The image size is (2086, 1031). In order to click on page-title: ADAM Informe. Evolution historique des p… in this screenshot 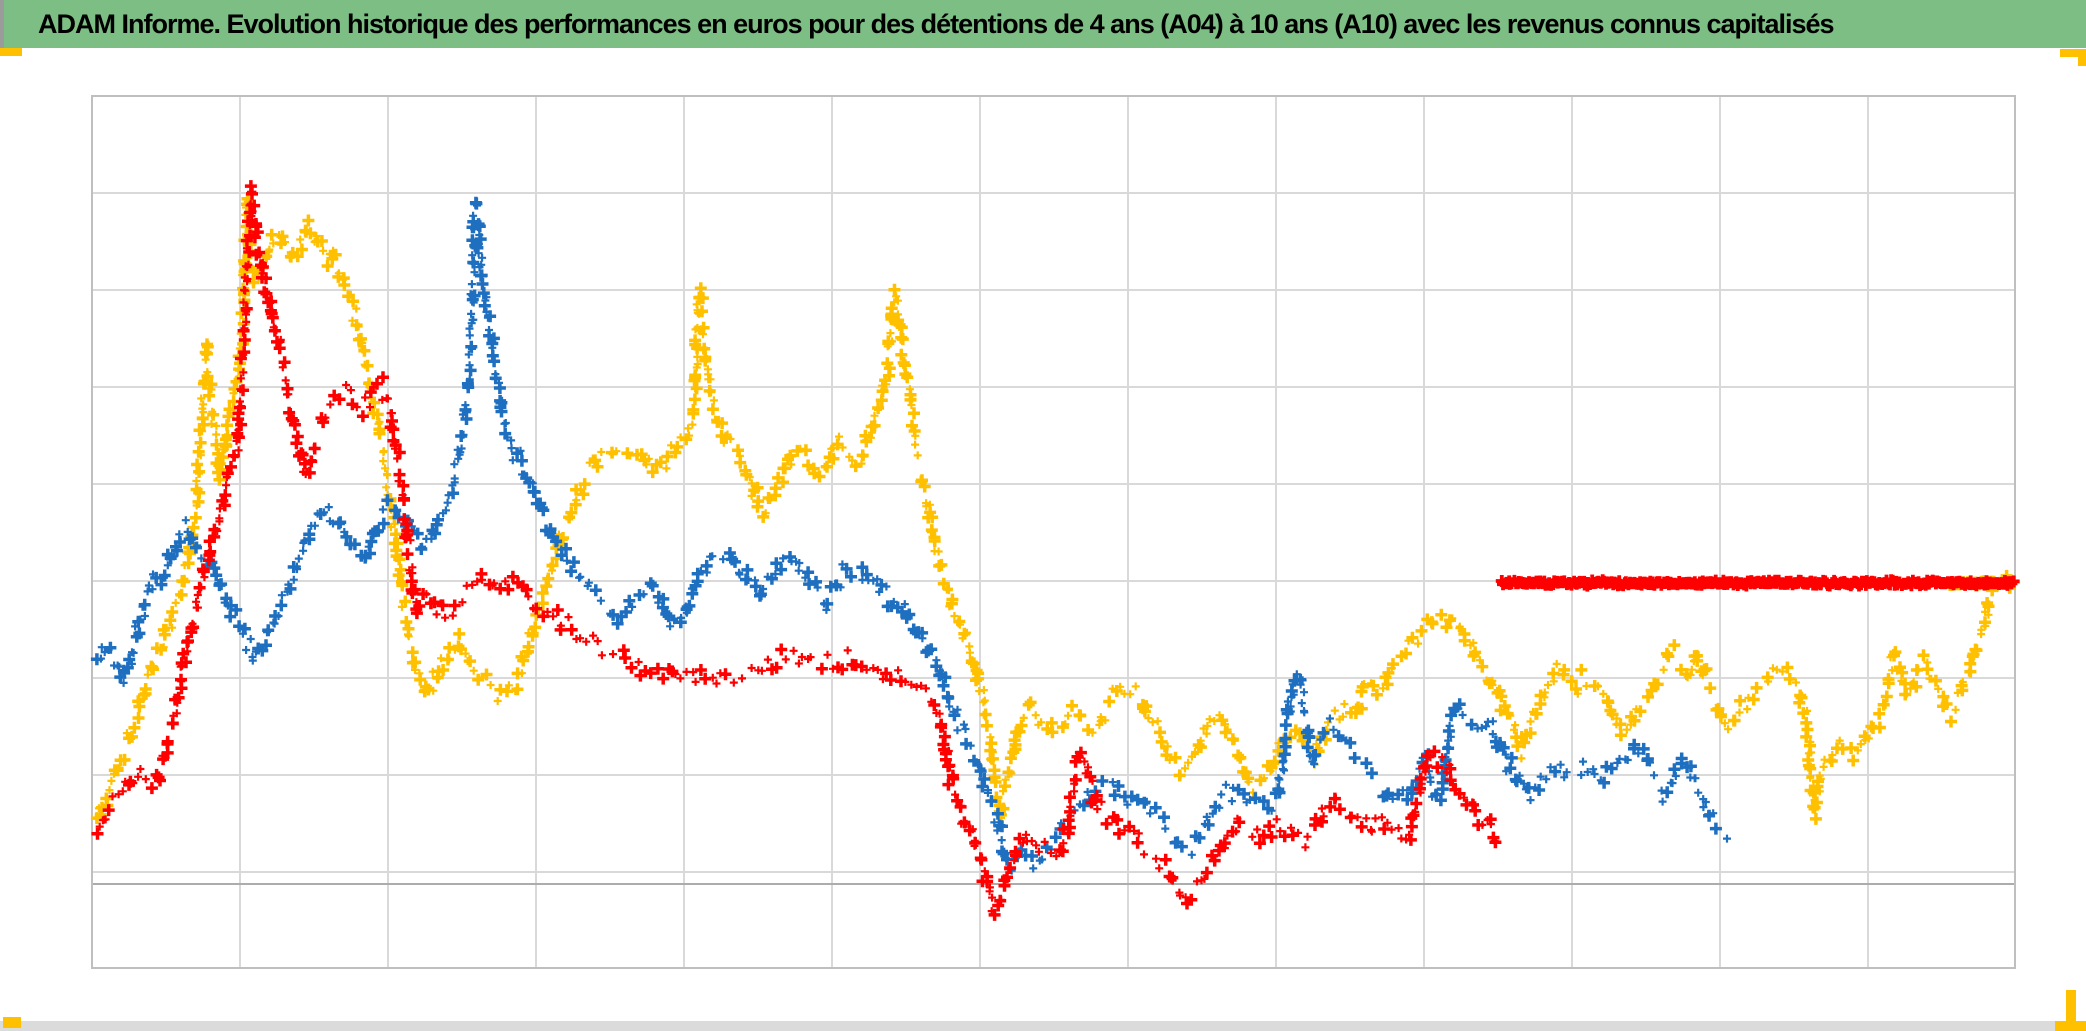, I will do `click(936, 24)`.